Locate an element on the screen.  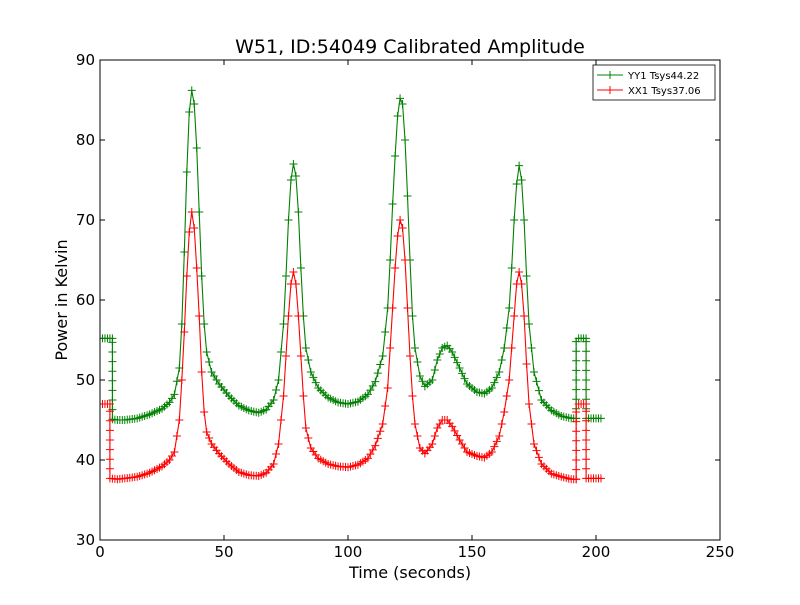
legend: YY1 Tsys44.22 XX1 Tsys37.06 is located at coordinates (654, 82).